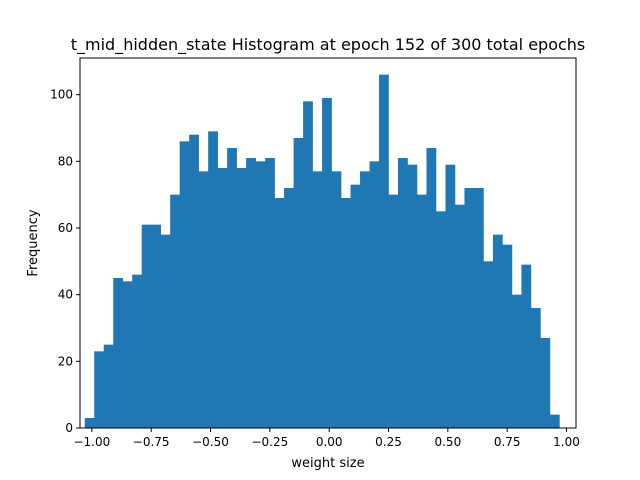 The width and height of the screenshot is (640, 480). Describe the element at coordinates (69, 428) in the screenshot. I see `y-tick-label: 0` at that location.